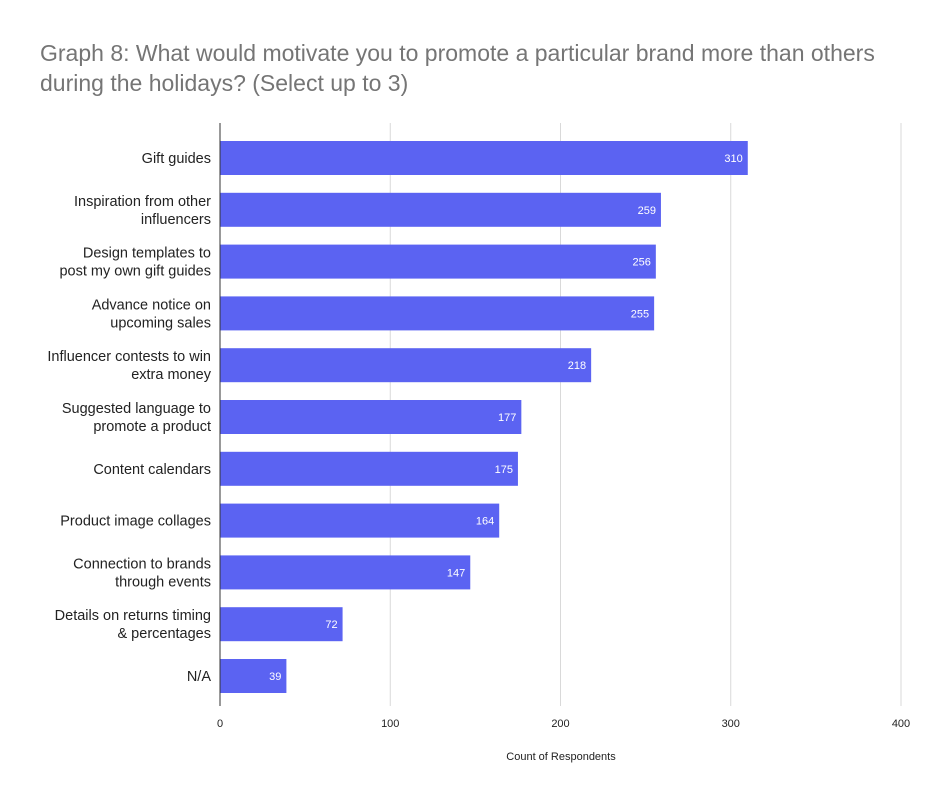 This screenshot has height=803, width=941. What do you see at coordinates (507, 418) in the screenshot?
I see `data-label: 177` at bounding box center [507, 418].